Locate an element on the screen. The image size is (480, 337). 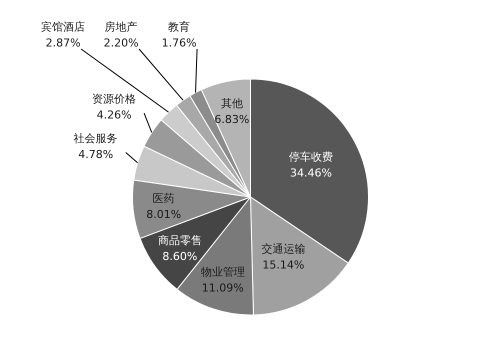
data-label: 8.60% is located at coordinates (180, 256).